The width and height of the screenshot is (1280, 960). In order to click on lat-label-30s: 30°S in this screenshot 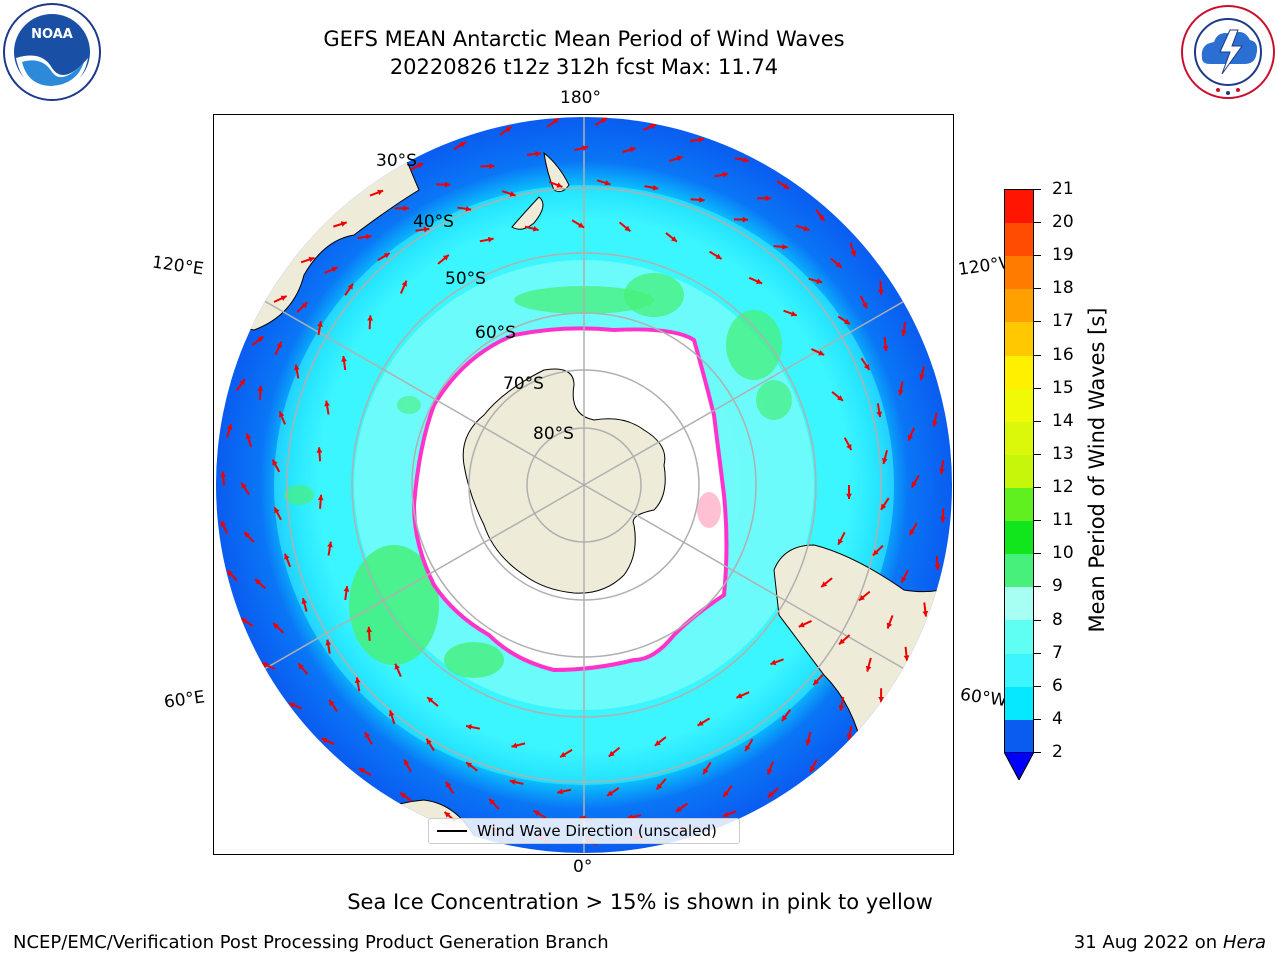, I will do `click(396, 161)`.